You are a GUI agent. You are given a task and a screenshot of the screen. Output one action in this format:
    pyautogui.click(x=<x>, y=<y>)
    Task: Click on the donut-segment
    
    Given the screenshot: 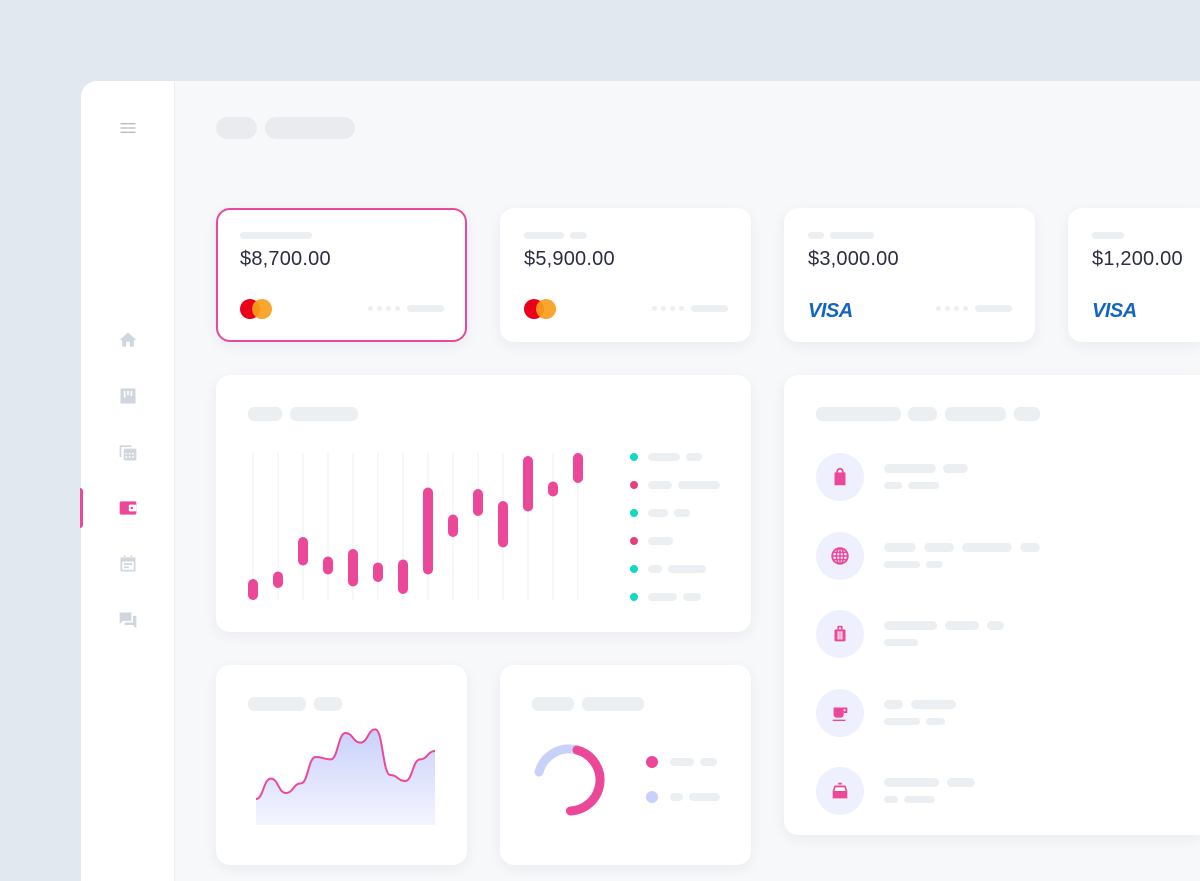 What is the action you would take?
    pyautogui.click(x=569, y=780)
    